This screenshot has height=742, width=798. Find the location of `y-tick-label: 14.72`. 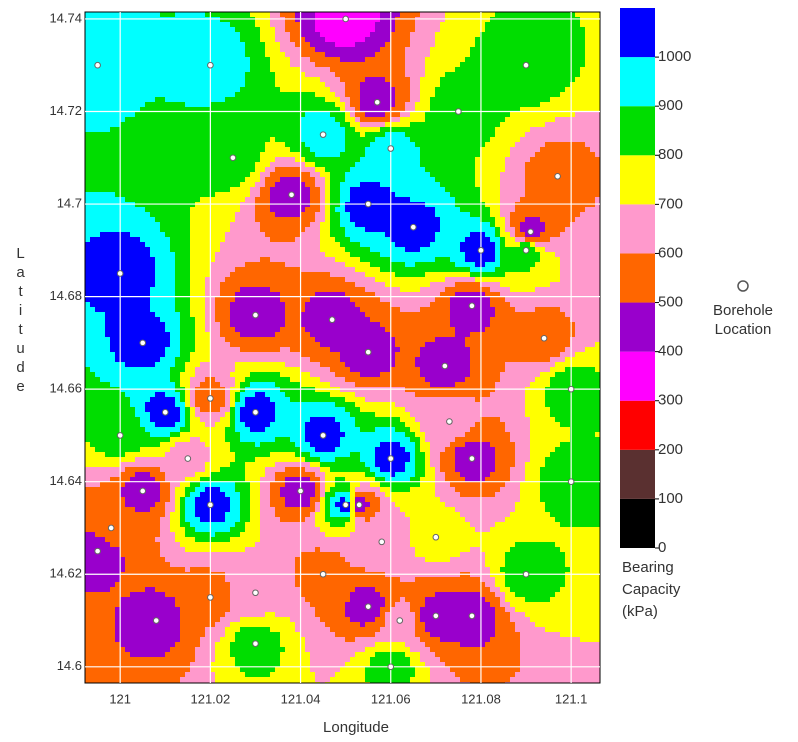

y-tick-label: 14.72 is located at coordinates (65, 110).